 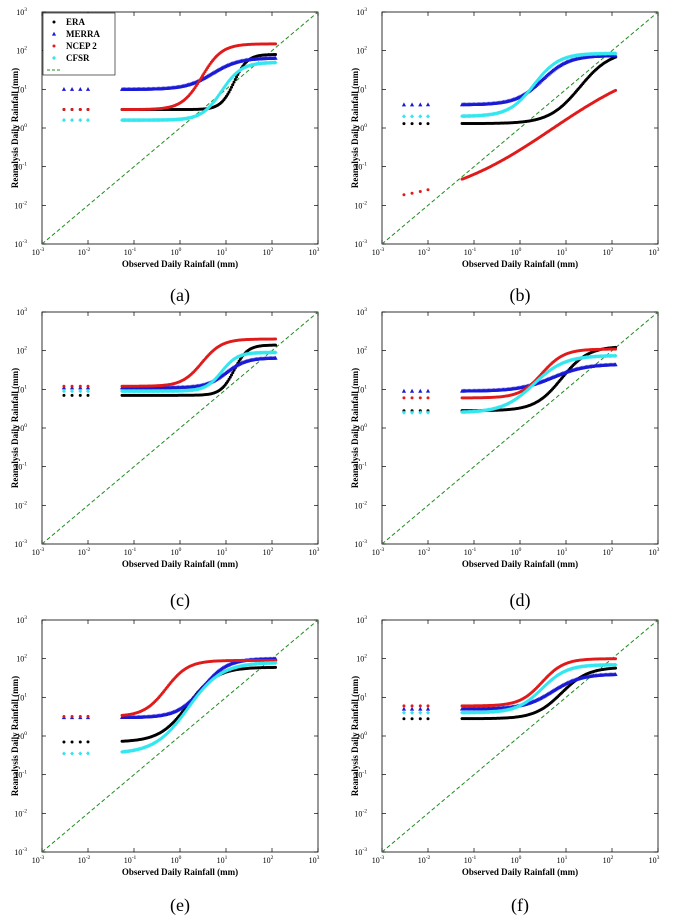 I want to click on x-tick-label: 10⁻¹, so click(x=470, y=252).